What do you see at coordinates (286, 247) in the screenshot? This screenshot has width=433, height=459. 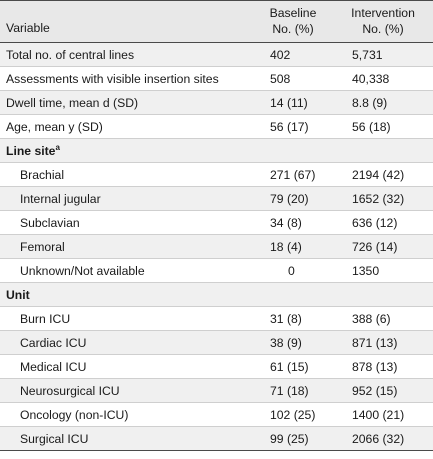 I see `row-baseline: 18 (4)` at bounding box center [286, 247].